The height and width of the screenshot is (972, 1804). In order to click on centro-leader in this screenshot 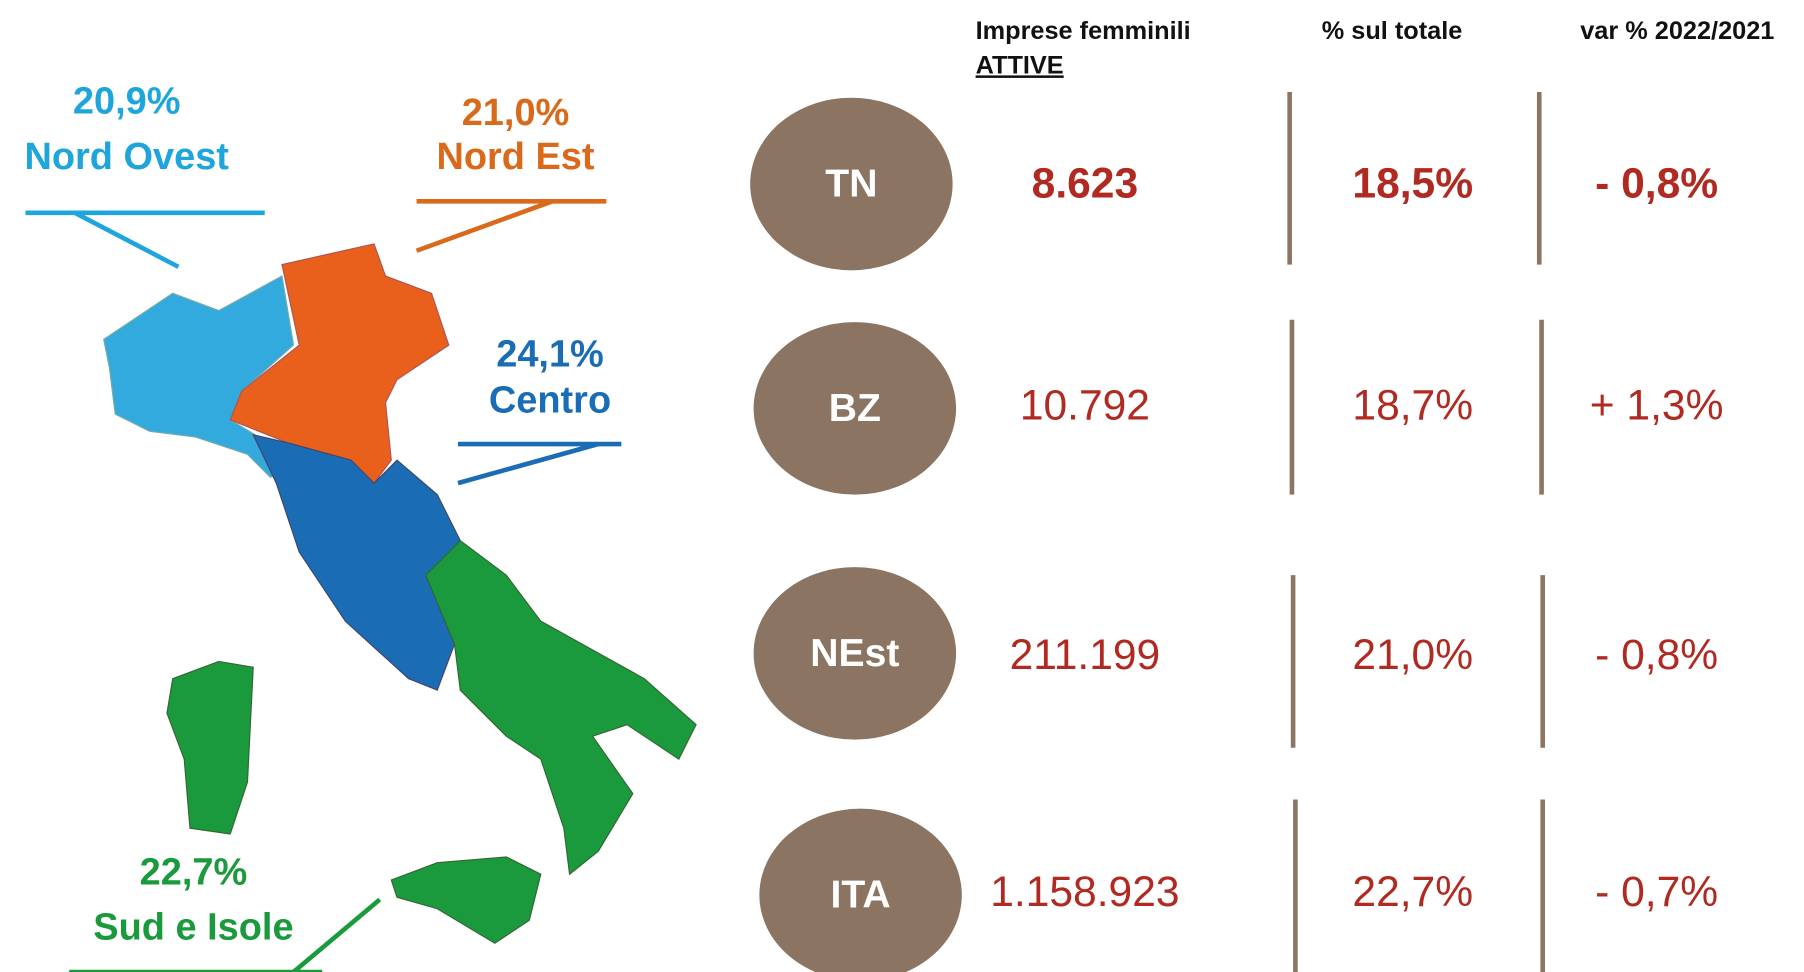, I will do `click(528, 463)`.